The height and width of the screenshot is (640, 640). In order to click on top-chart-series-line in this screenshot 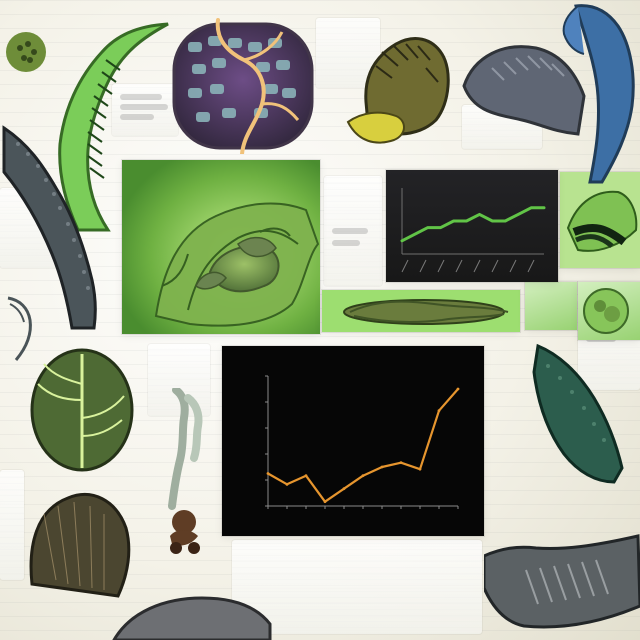, I will do `click(473, 224)`.